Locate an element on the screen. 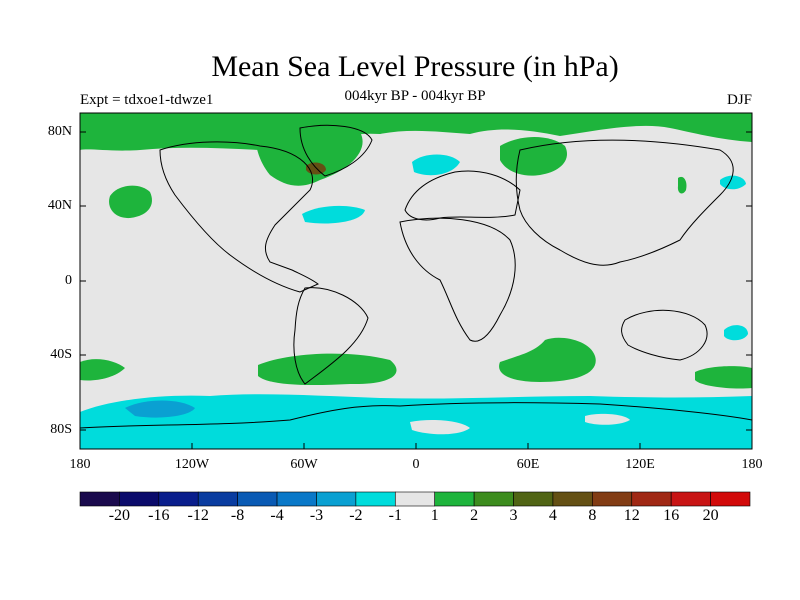 The image size is (800, 600). x-tick-label: 60E is located at coordinates (528, 464).